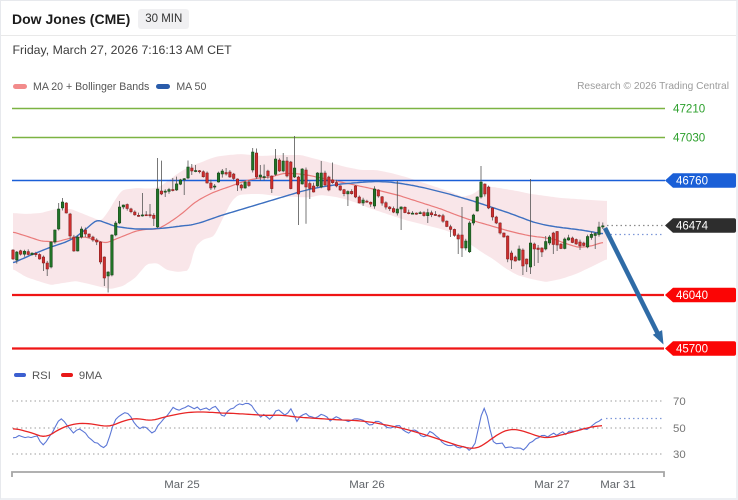 The height and width of the screenshot is (500, 738). I want to click on svg-text: 46040, so click(692, 296).